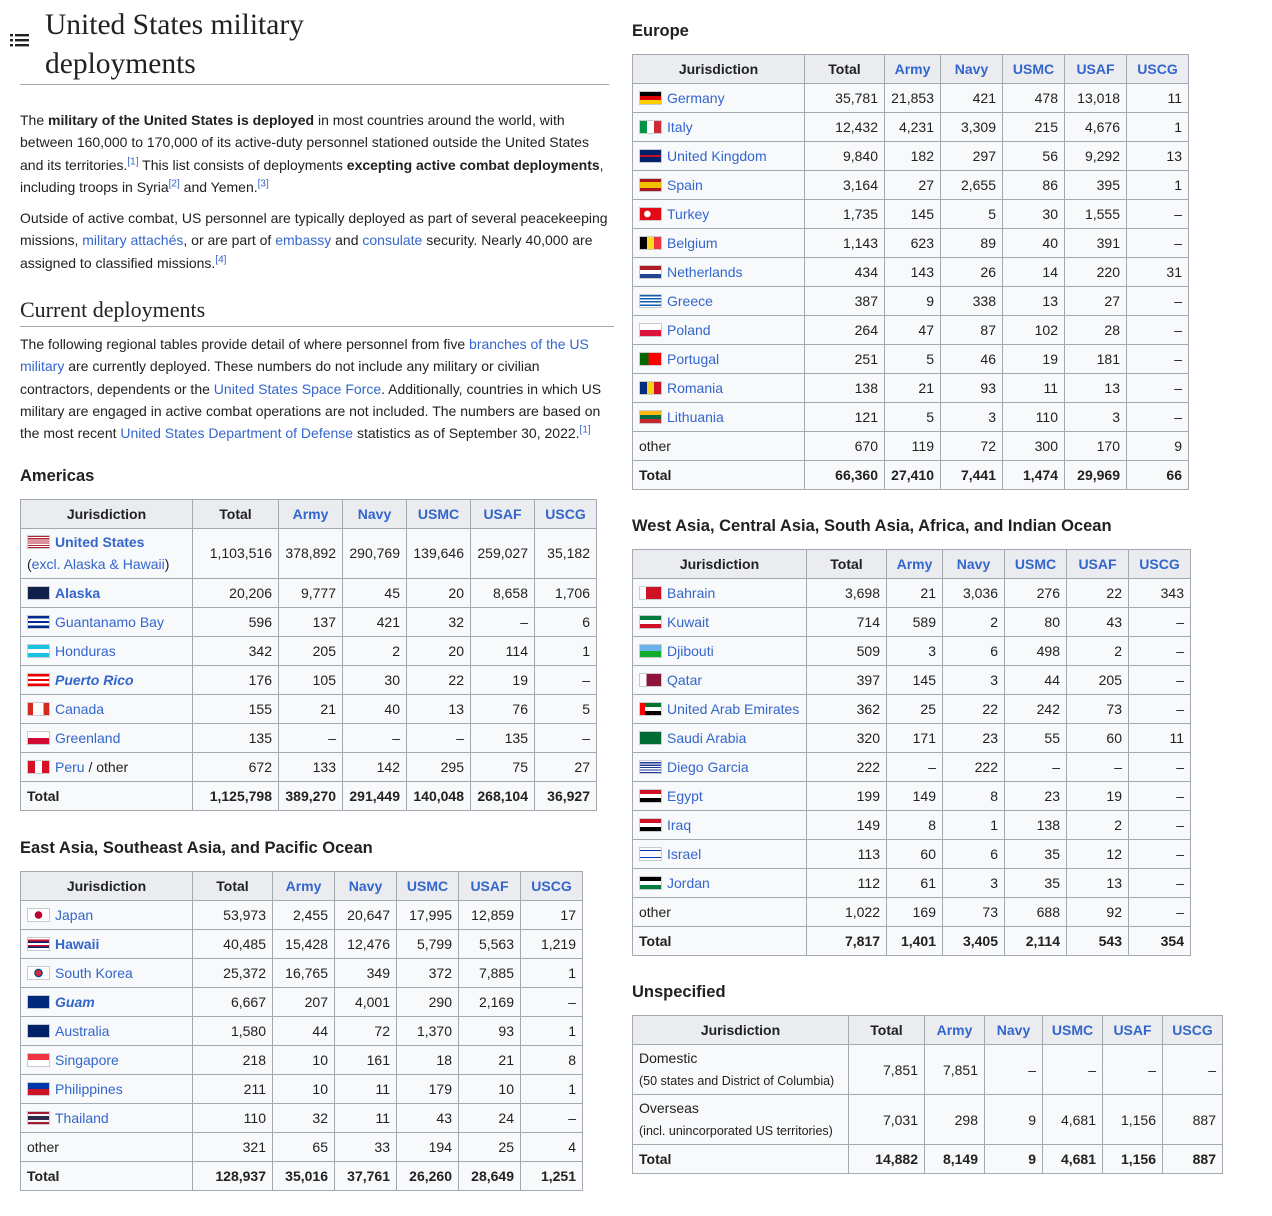 This screenshot has height=1216, width=1272. I want to click on jurisdiction-link: Egypt, so click(685, 796).